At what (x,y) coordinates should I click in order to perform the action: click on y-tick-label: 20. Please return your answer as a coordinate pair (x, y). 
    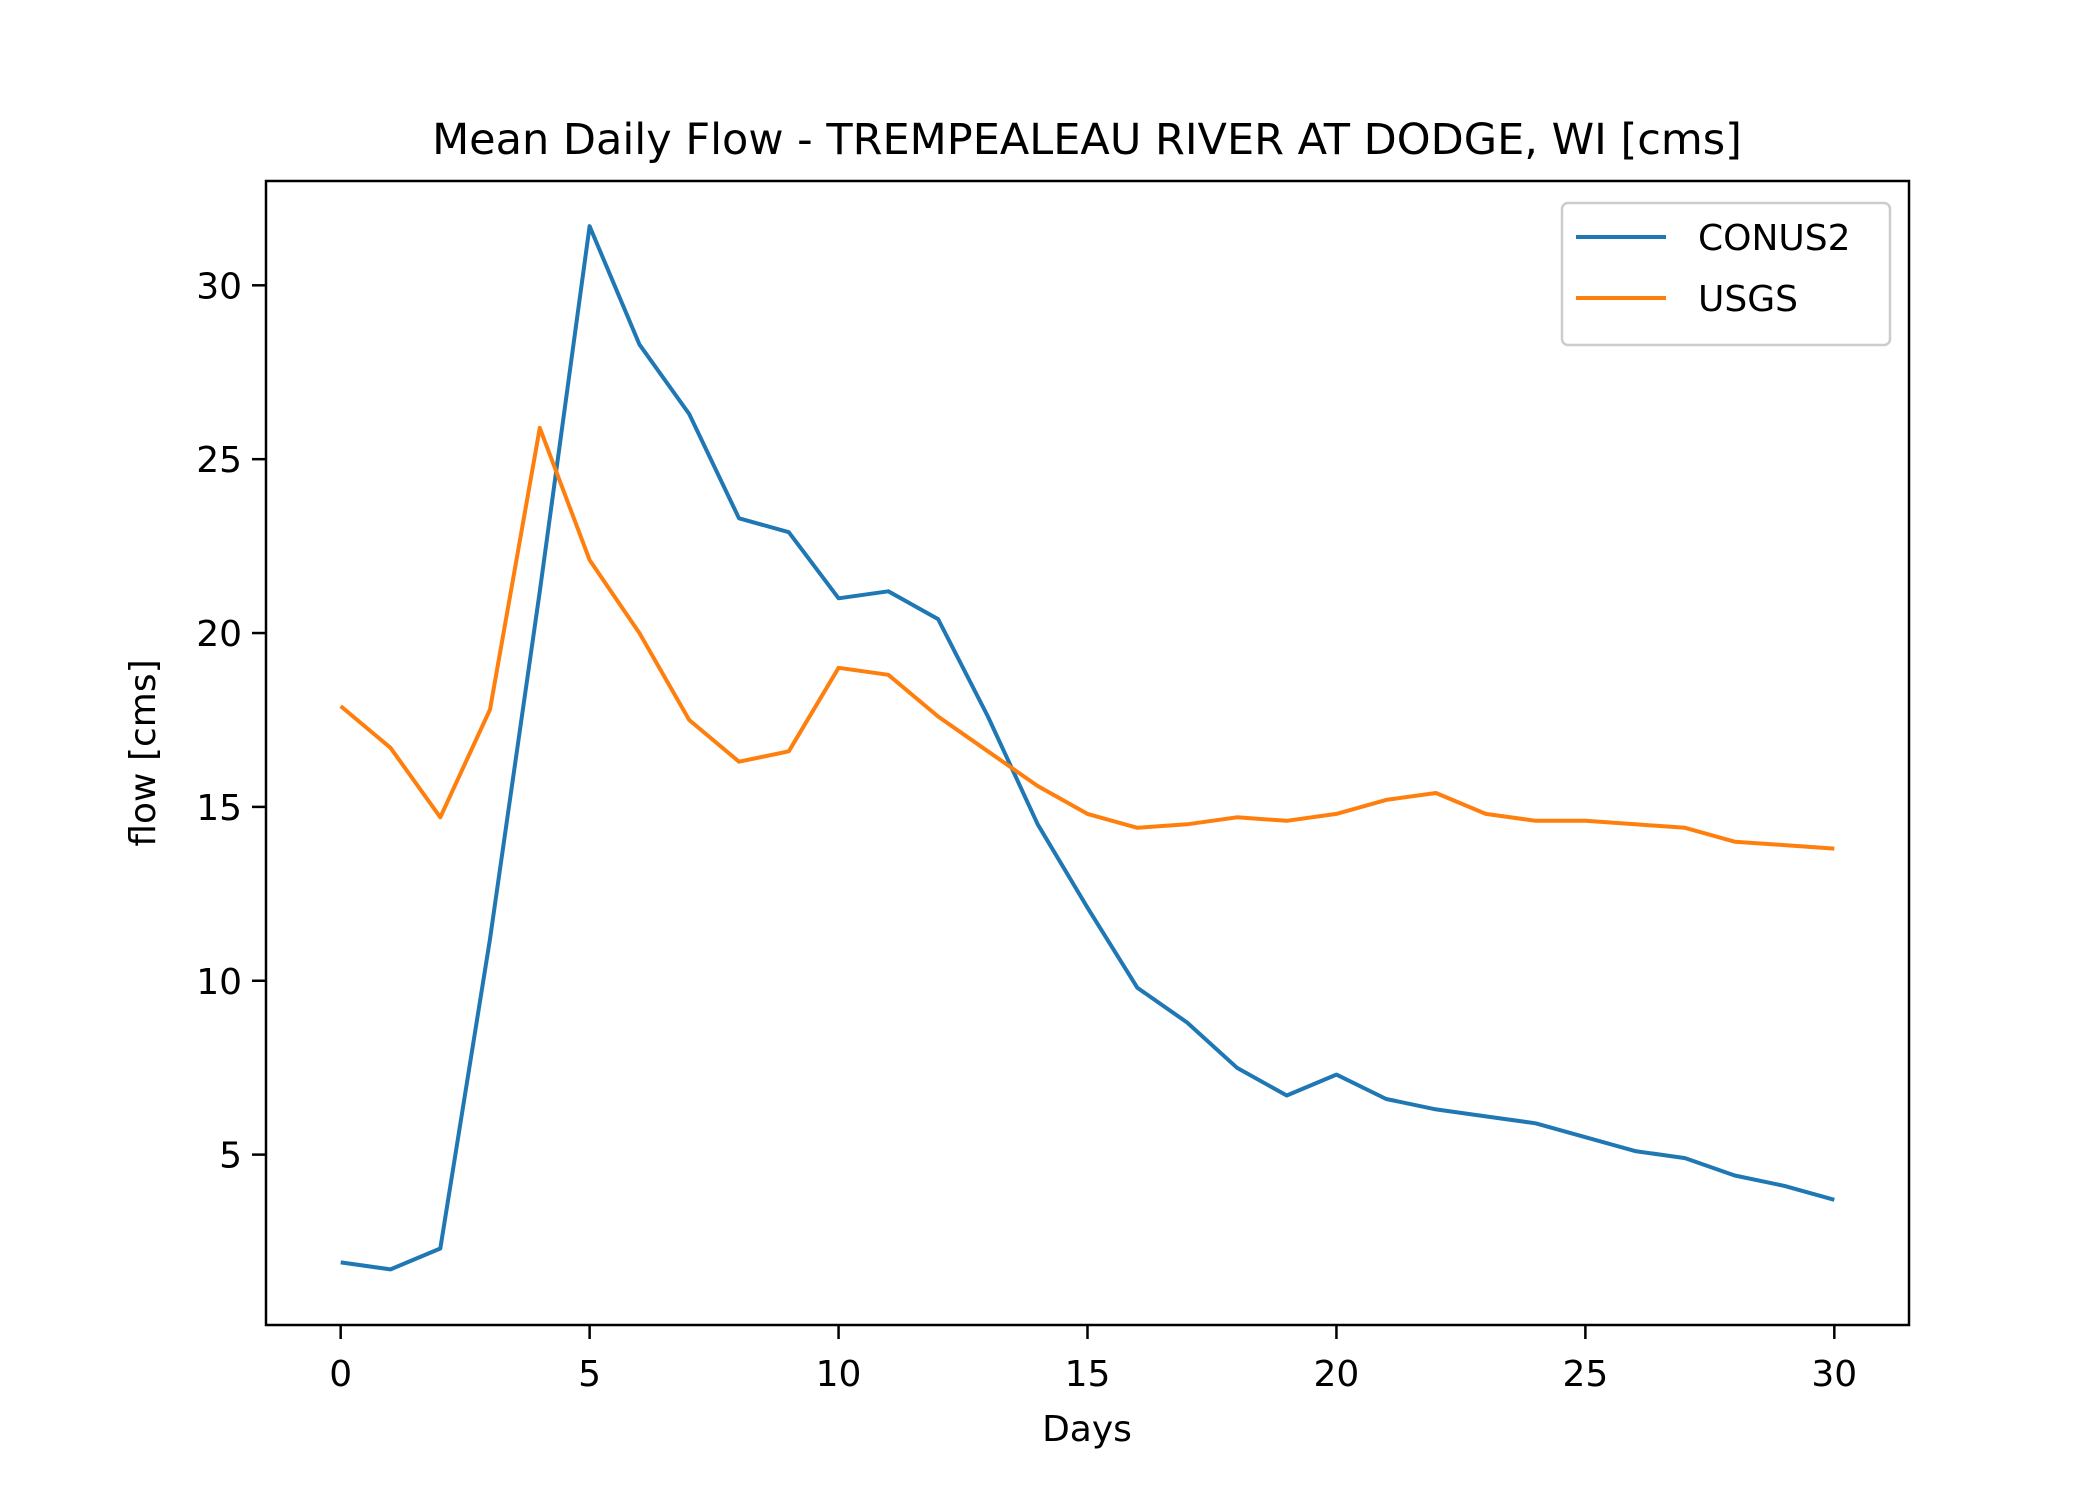
    Looking at the image, I should click on (219, 634).